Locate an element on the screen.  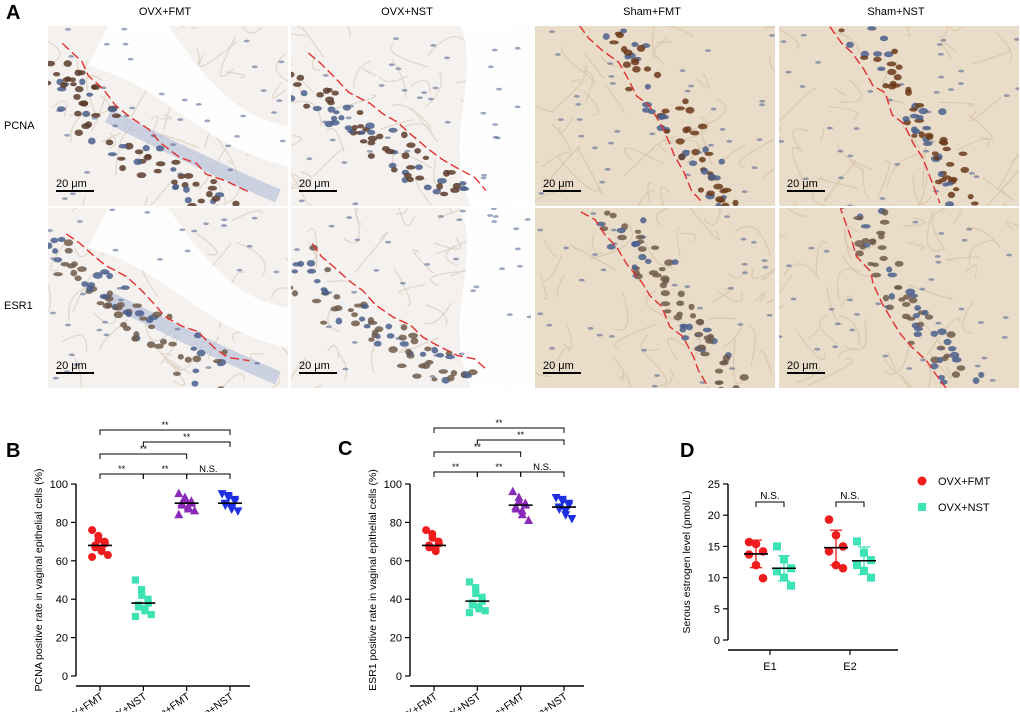
panel-label-a: A is located at coordinates (13, 13).